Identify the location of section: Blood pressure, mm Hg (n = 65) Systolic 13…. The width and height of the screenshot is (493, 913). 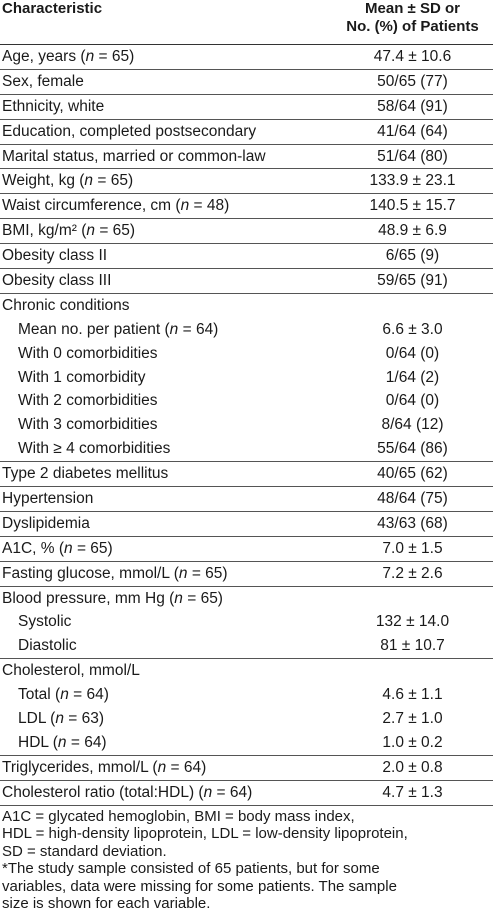
(246, 623).